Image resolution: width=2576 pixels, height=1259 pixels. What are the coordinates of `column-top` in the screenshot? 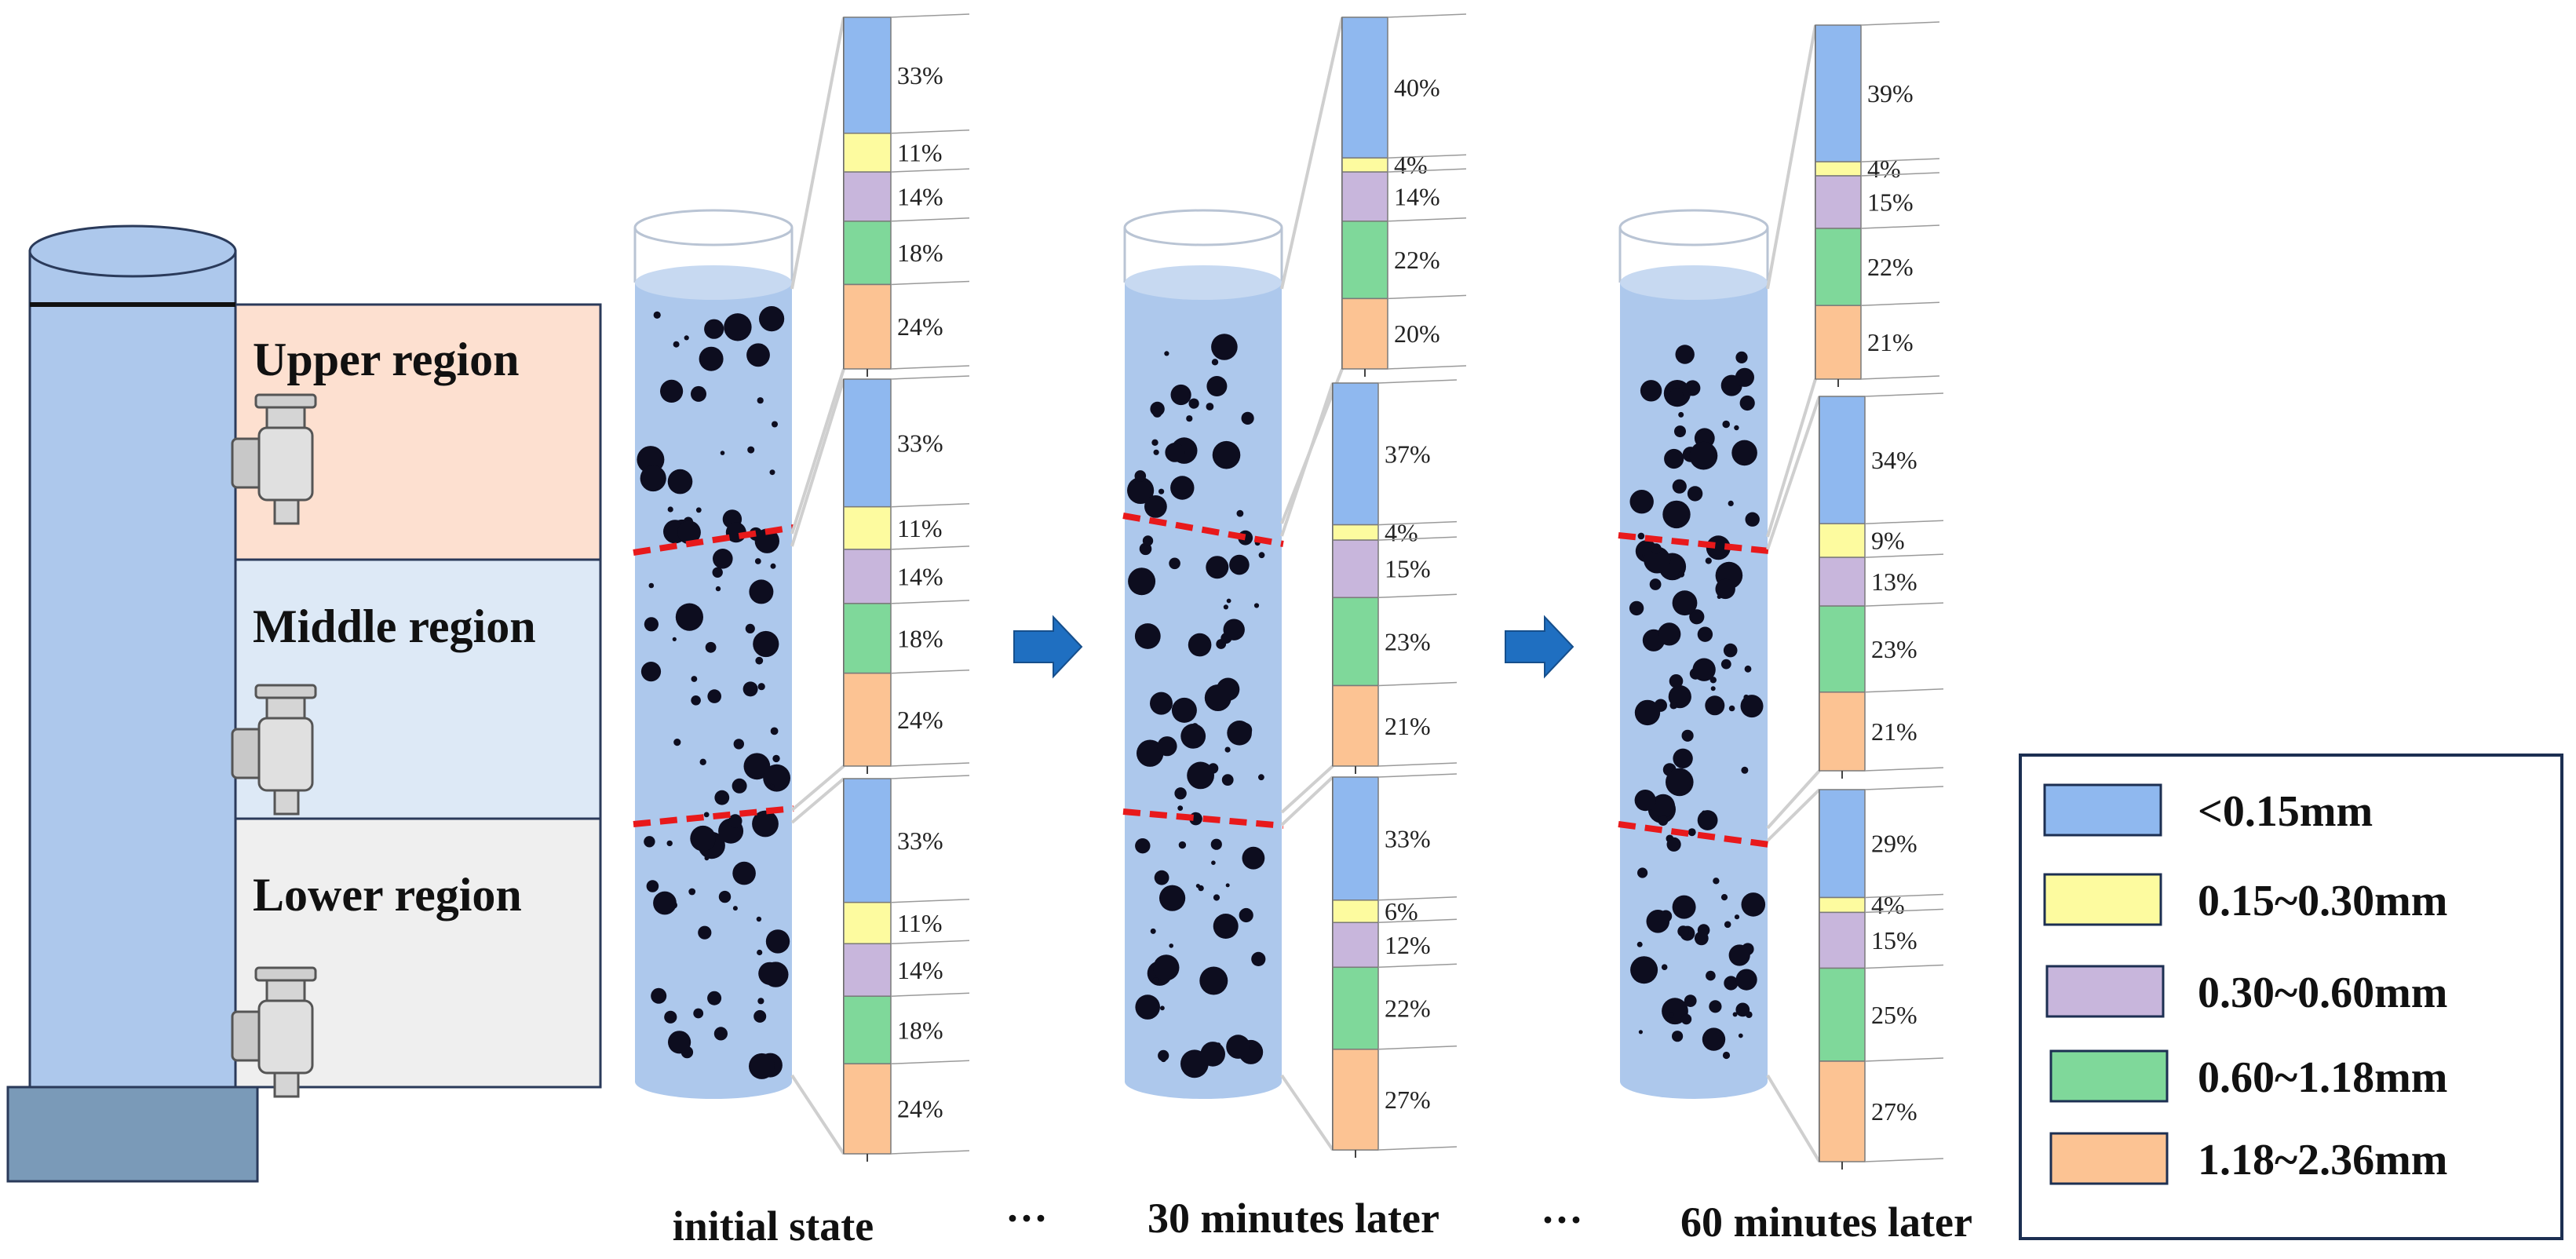 It's located at (132, 251).